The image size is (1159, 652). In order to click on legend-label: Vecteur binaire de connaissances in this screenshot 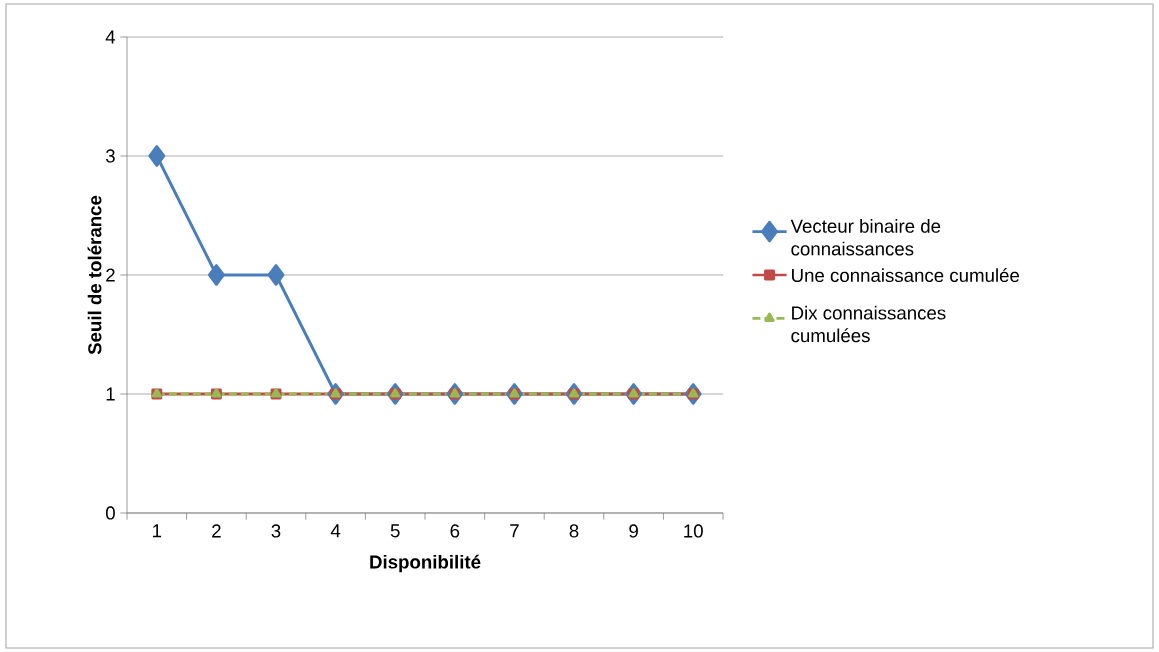, I will do `click(865, 237)`.